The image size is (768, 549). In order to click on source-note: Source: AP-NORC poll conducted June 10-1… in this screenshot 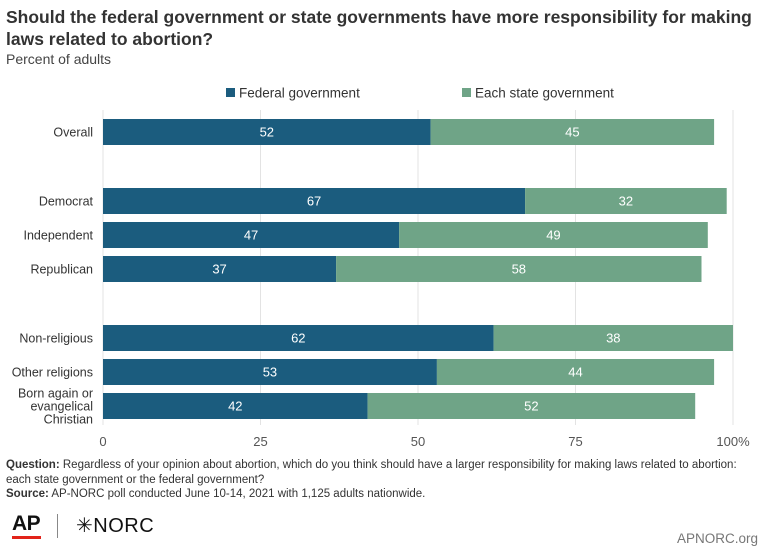, I will do `click(384, 494)`.